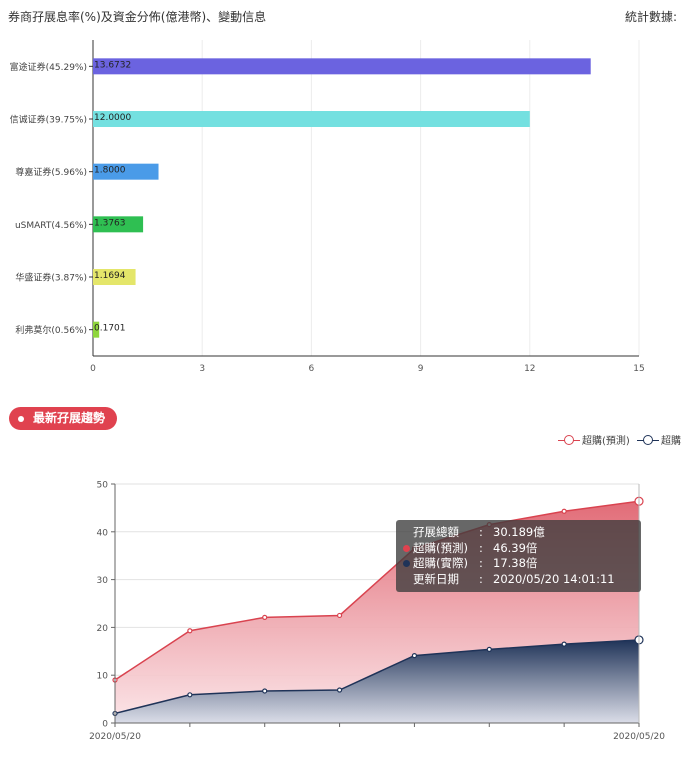 This screenshot has height=768, width=681. What do you see at coordinates (51, 226) in the screenshot?
I see `category-label: uSMART(4.56%)` at bounding box center [51, 226].